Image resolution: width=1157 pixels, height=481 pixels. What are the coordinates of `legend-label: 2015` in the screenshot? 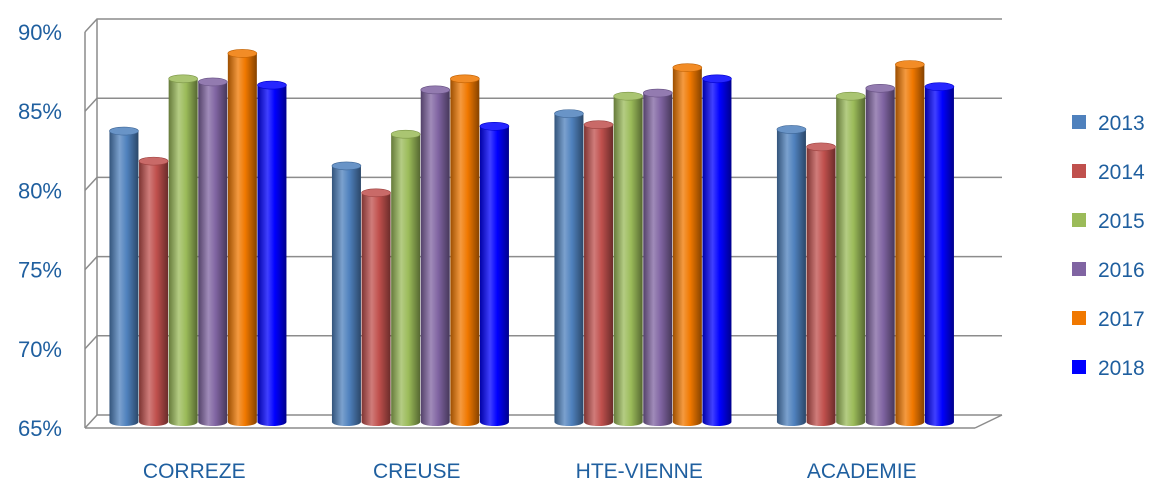 It's located at (1121, 221).